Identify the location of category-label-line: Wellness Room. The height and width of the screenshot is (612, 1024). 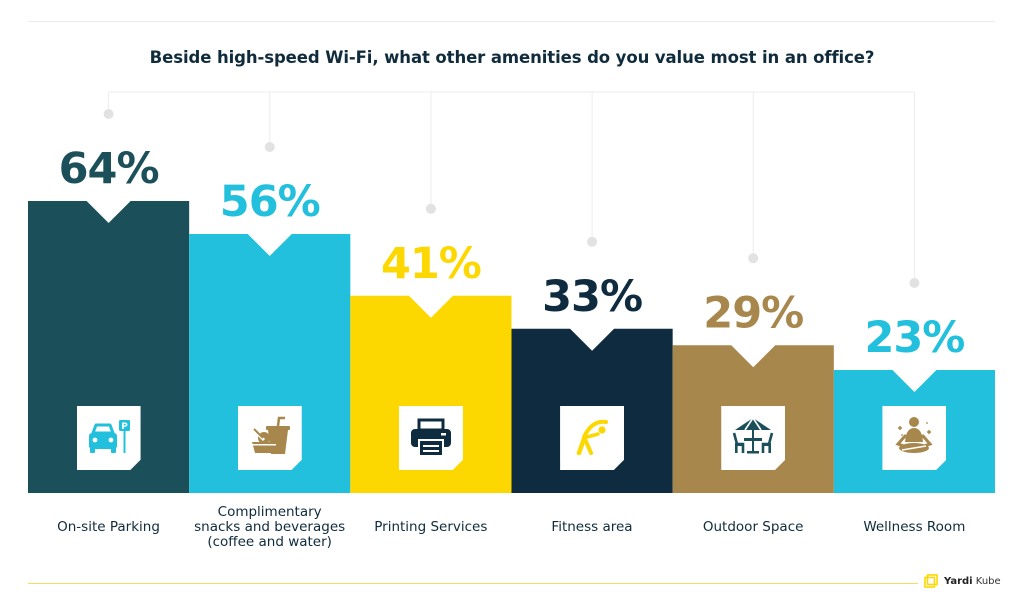
(914, 526).